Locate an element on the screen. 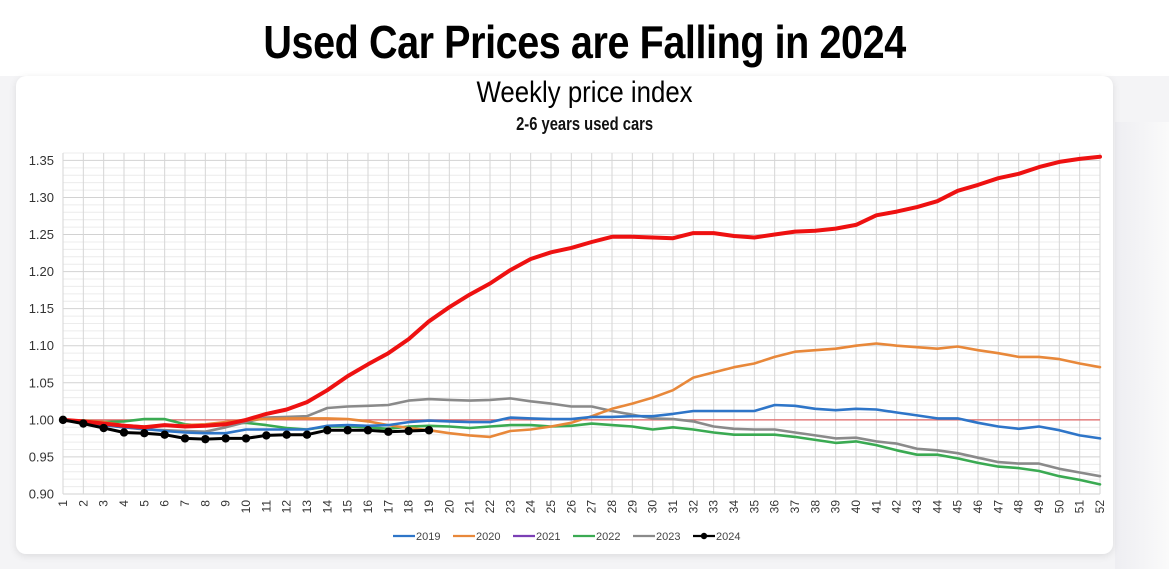 Image resolution: width=1169 pixels, height=569 pixels. x-tick-label: 14 is located at coordinates (327, 507).